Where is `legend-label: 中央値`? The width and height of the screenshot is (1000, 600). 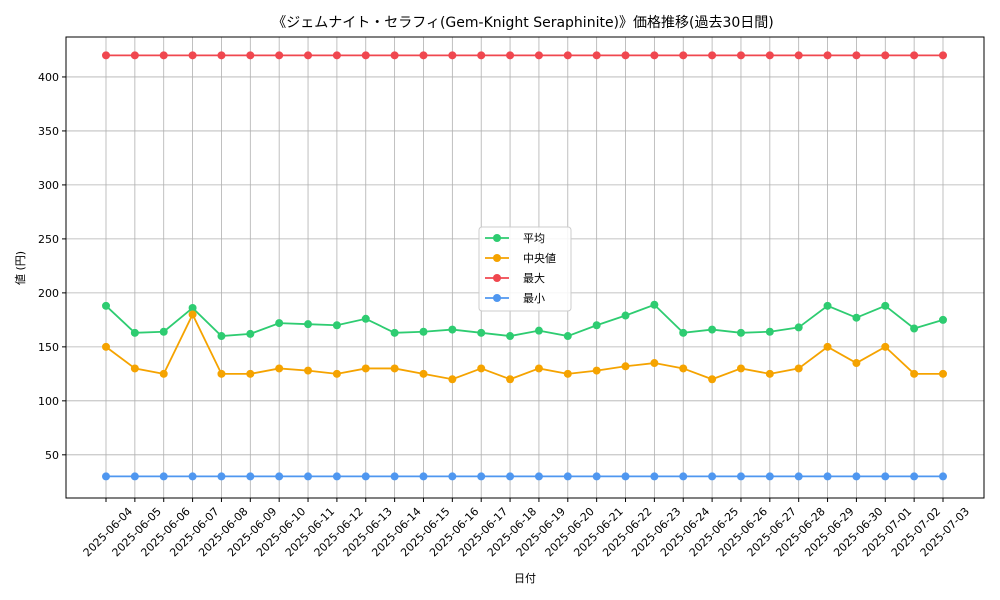
legend-label: 中央値 is located at coordinates (539, 258).